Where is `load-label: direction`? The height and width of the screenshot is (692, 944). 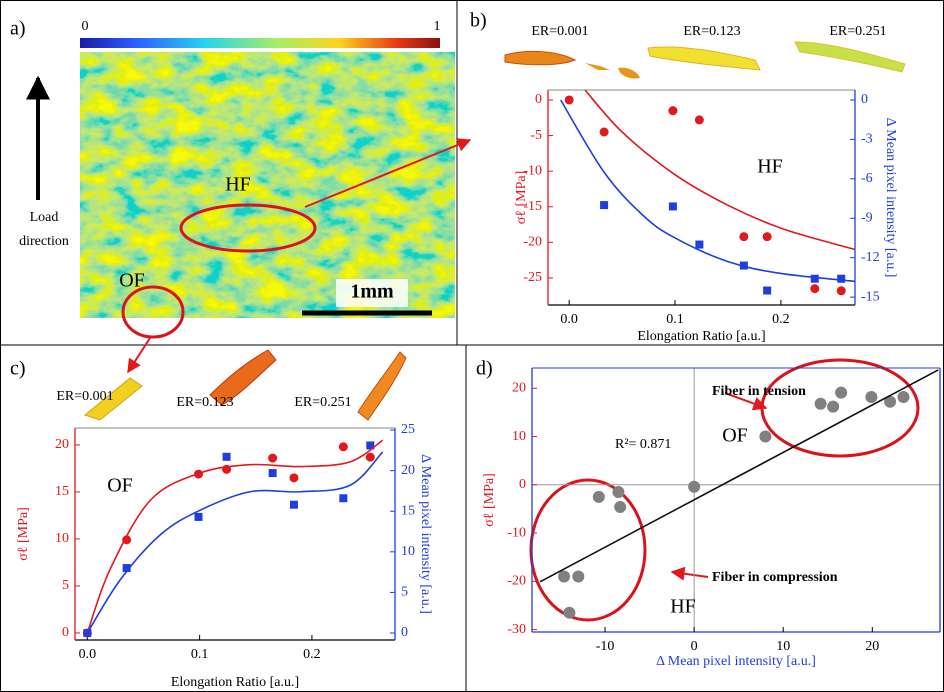
load-label: direction is located at coordinates (44, 241).